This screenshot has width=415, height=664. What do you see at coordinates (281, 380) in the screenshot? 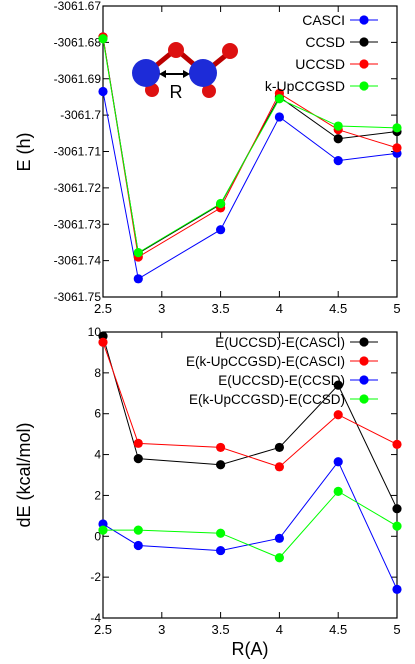
I see `legend-label: E(UCCSD)-E(CCSD)` at bounding box center [281, 380].